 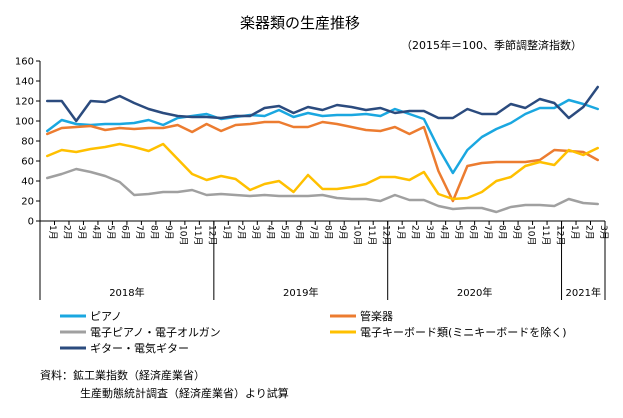 I want to click on y-tick-label: 80, so click(x=27, y=142).